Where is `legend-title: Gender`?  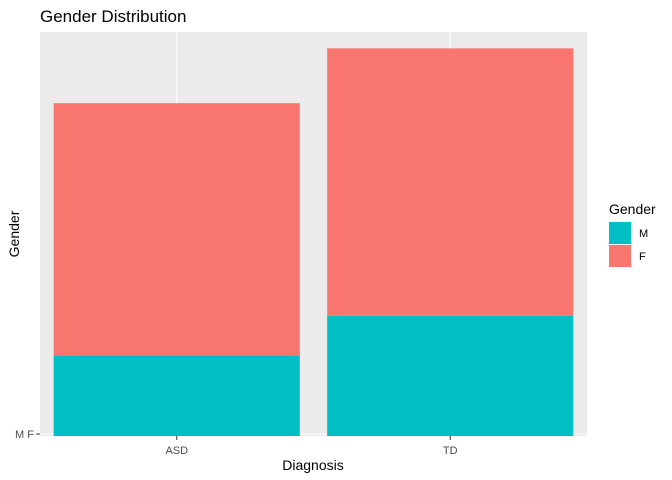 legend-title: Gender is located at coordinates (632, 209).